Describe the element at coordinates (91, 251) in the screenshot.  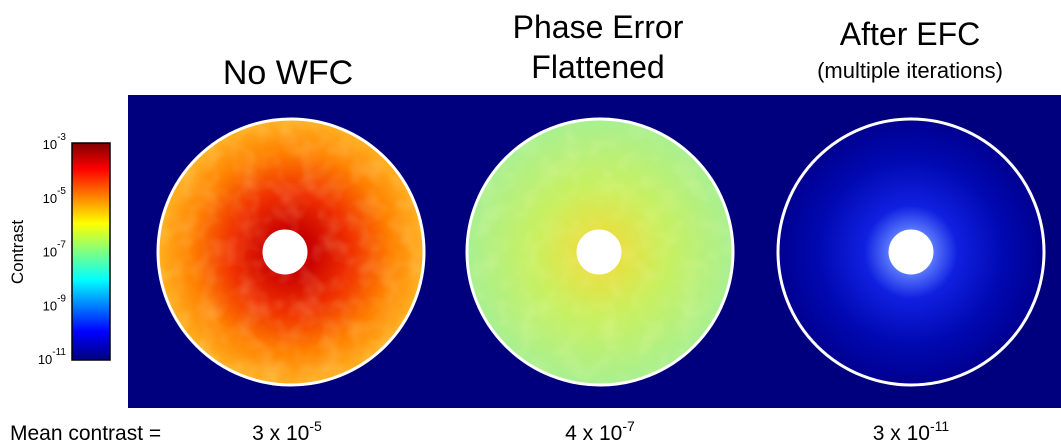
I see `colorbar` at that location.